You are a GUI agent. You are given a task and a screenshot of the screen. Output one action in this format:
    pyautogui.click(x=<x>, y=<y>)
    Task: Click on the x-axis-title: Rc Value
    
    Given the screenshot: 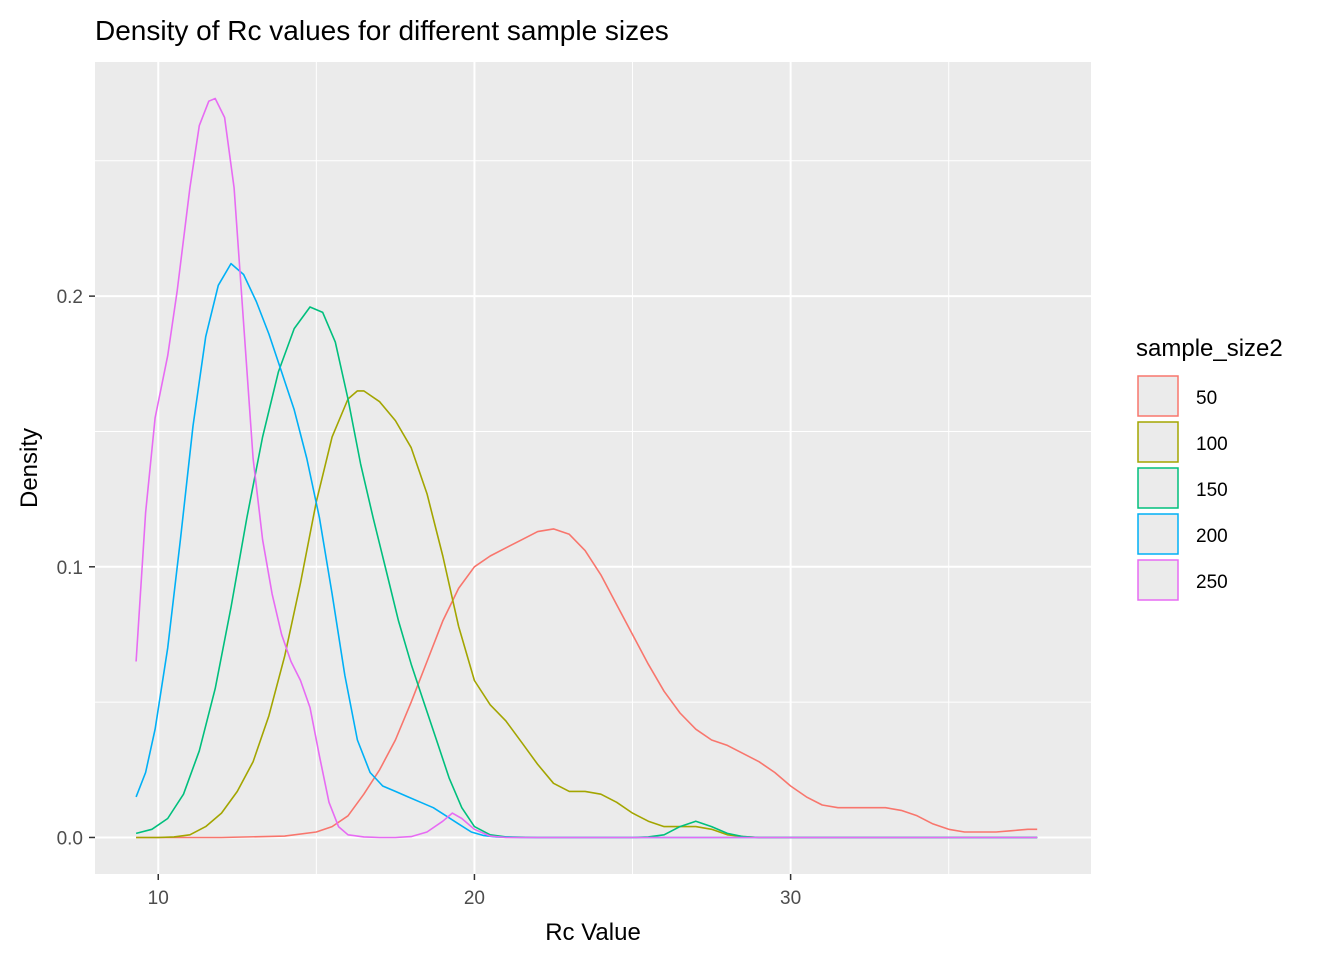 What is the action you would take?
    pyautogui.click(x=593, y=932)
    